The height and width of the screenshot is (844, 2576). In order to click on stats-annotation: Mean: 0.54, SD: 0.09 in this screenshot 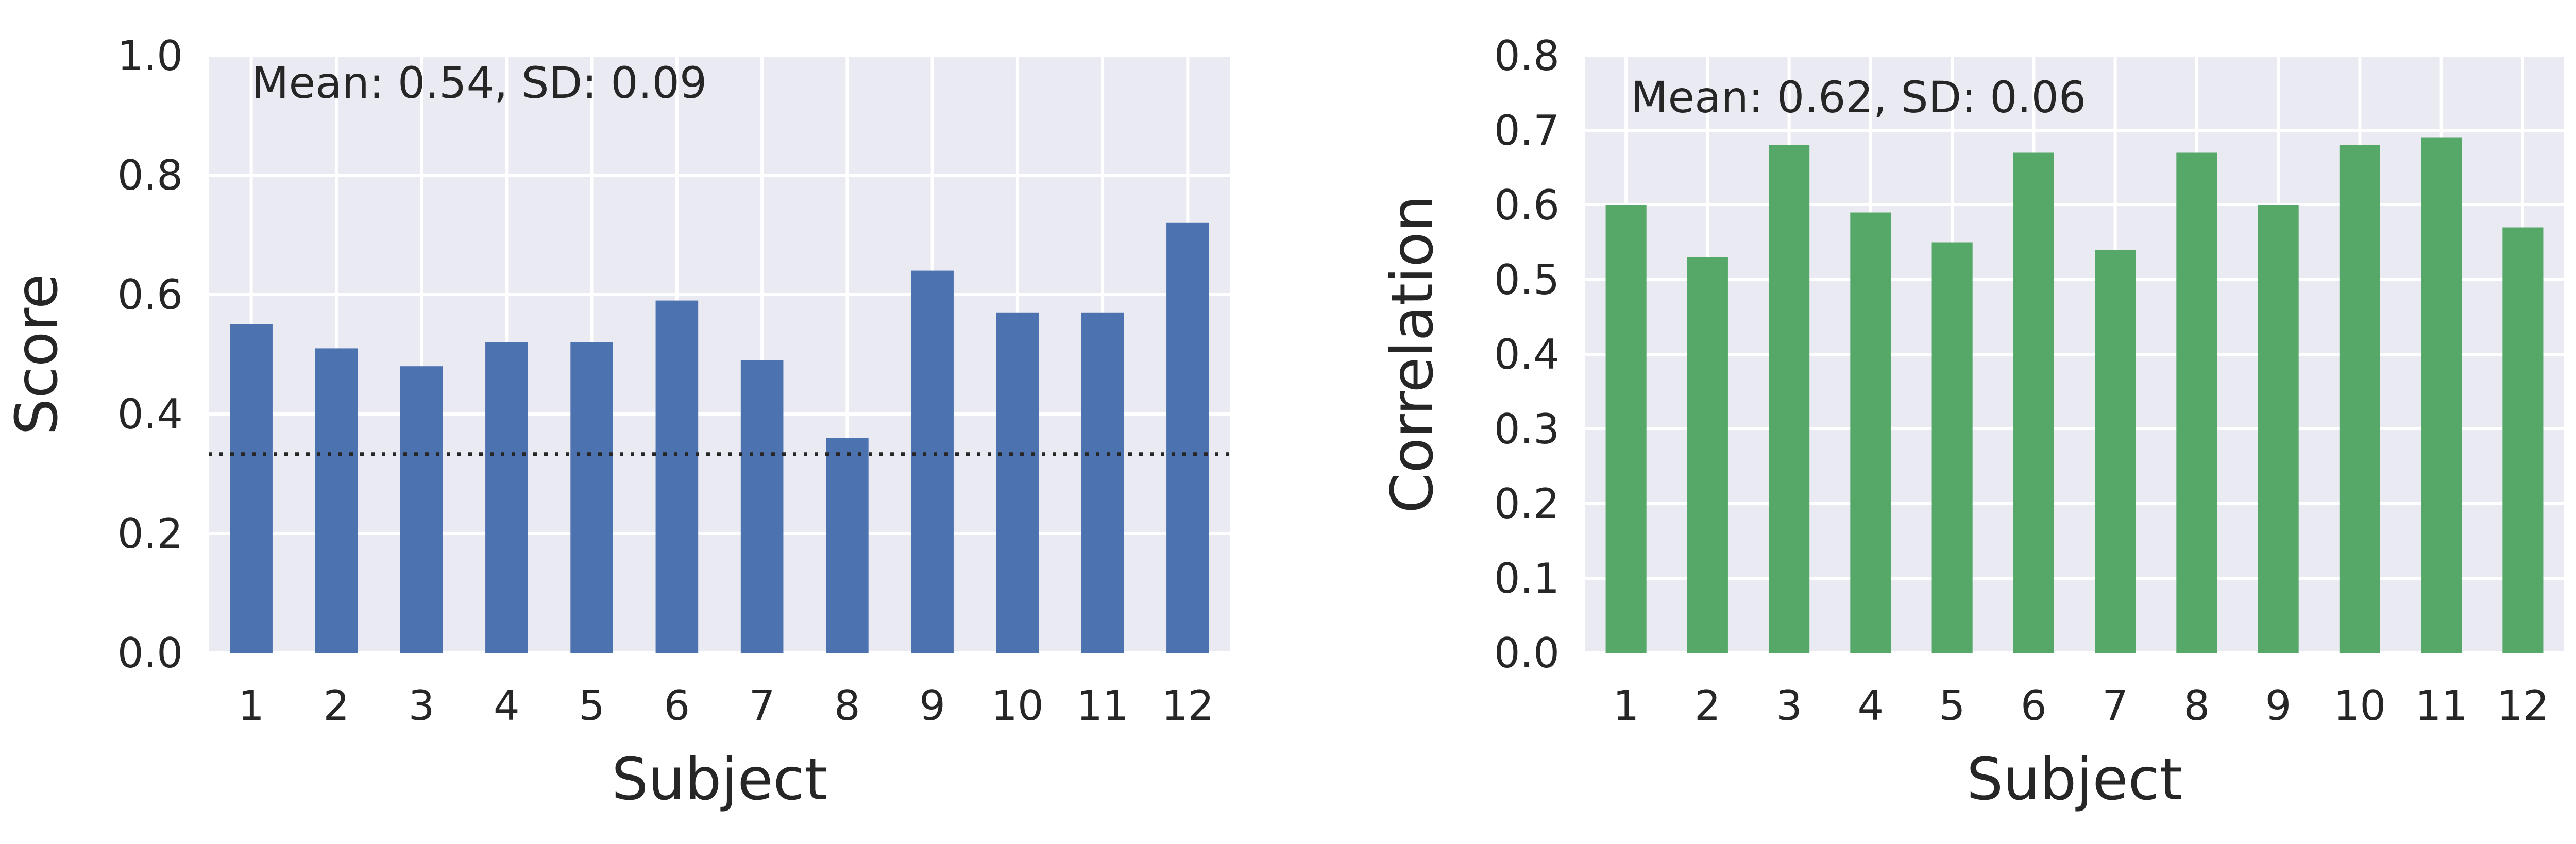, I will do `click(479, 83)`.